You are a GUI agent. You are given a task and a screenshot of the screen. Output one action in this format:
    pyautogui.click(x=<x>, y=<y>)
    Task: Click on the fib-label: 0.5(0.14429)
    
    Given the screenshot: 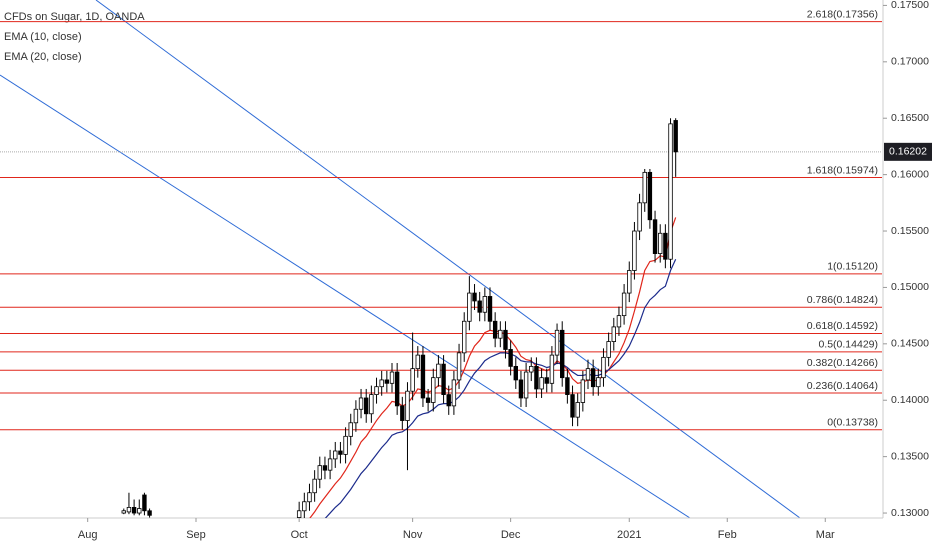 What is the action you would take?
    pyautogui.click(x=848, y=345)
    